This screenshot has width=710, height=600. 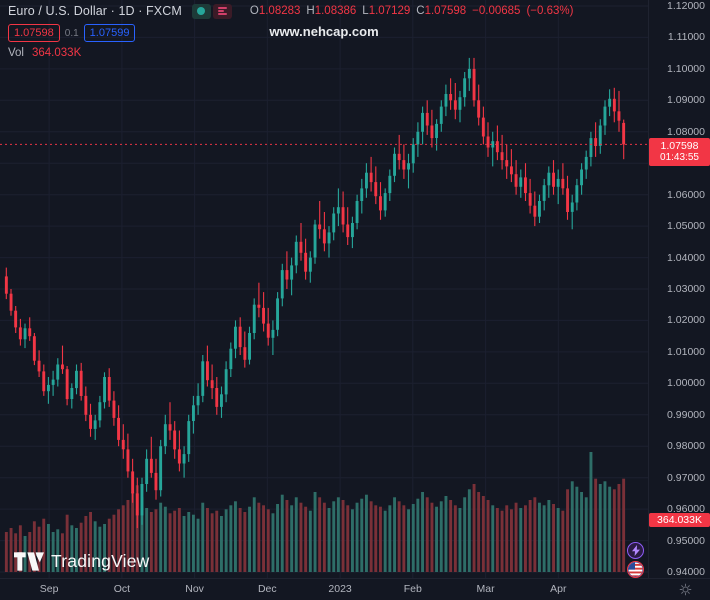 What do you see at coordinates (686, 68) in the screenshot?
I see `price-tick: 1.10000` at bounding box center [686, 68].